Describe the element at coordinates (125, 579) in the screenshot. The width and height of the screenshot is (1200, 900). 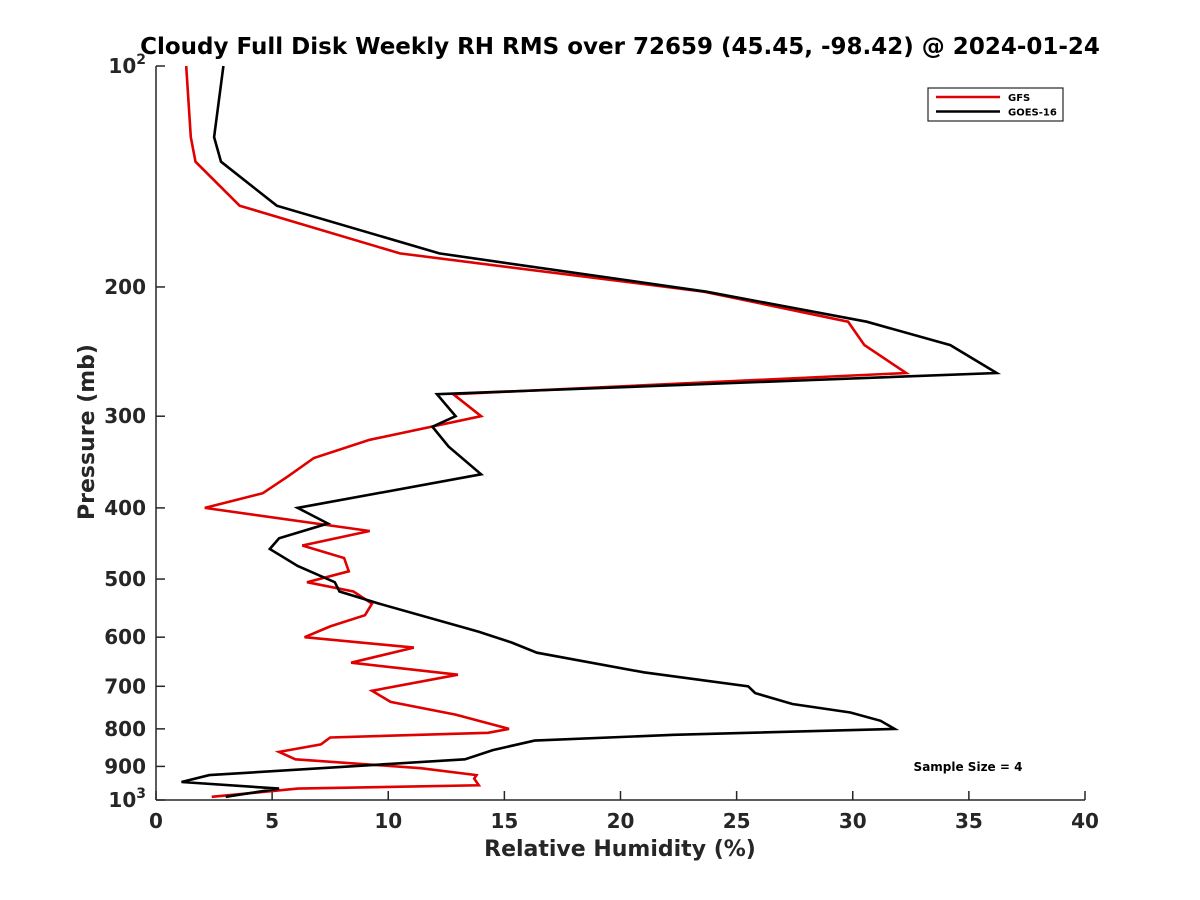
I see `y-tick-label: 500` at that location.